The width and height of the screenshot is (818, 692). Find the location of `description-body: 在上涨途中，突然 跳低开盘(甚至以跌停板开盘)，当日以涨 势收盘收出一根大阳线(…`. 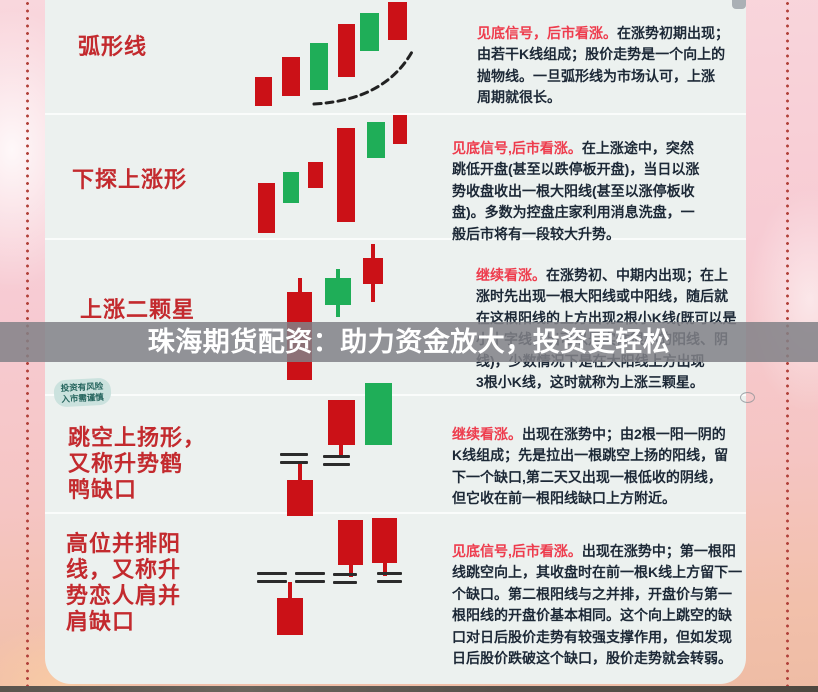

description-body: 在上涨途中，突然 跳低开盘(甚至以跌停板开盘)，当日以涨 势收盘收出一根大阳线(… is located at coordinates (576, 190).